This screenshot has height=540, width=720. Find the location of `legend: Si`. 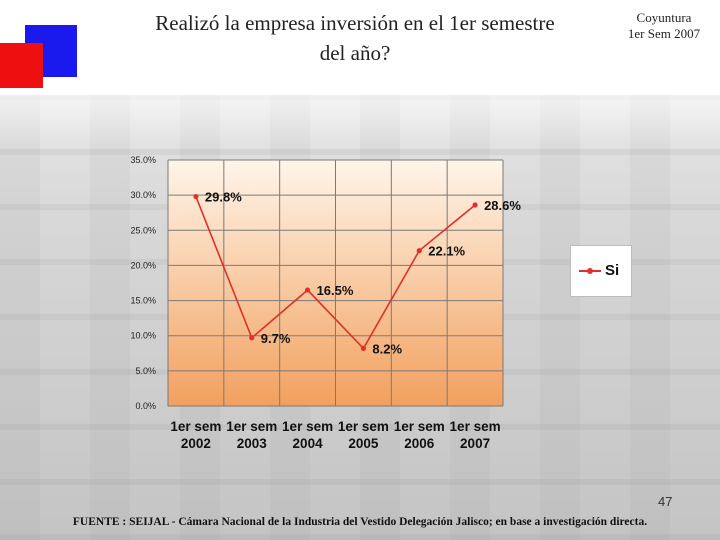

legend: Si is located at coordinates (601, 271).